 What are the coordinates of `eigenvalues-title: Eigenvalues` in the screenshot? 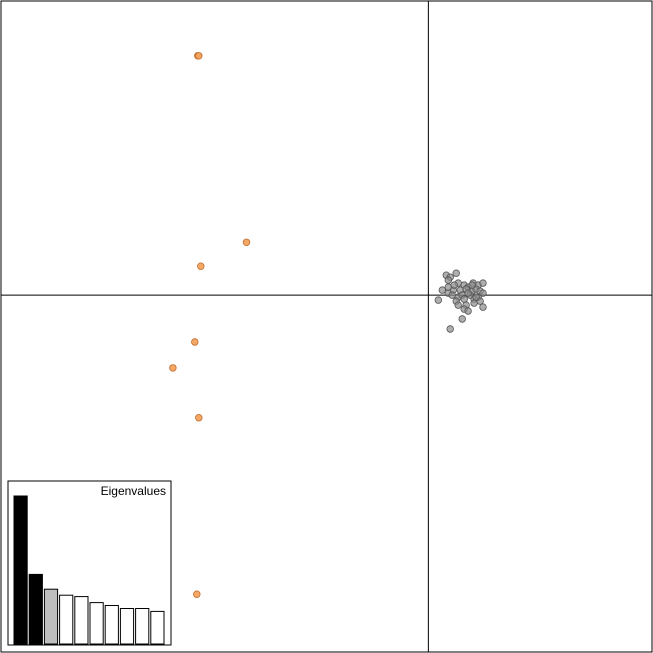 It's located at (133, 491).